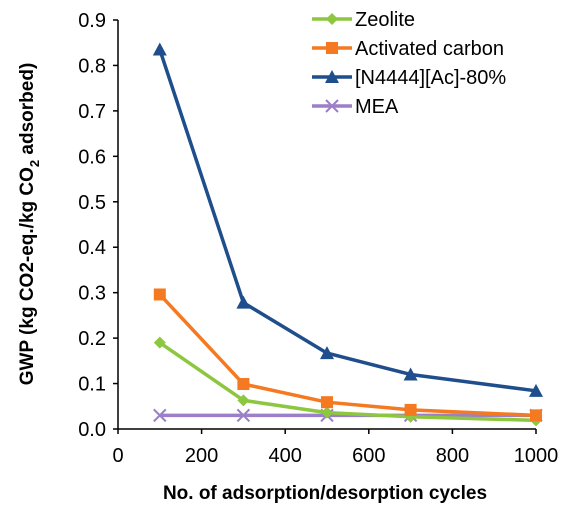 The image size is (563, 511). Describe the element at coordinates (117, 456) in the screenshot. I see `x-tick-label: 0` at that location.